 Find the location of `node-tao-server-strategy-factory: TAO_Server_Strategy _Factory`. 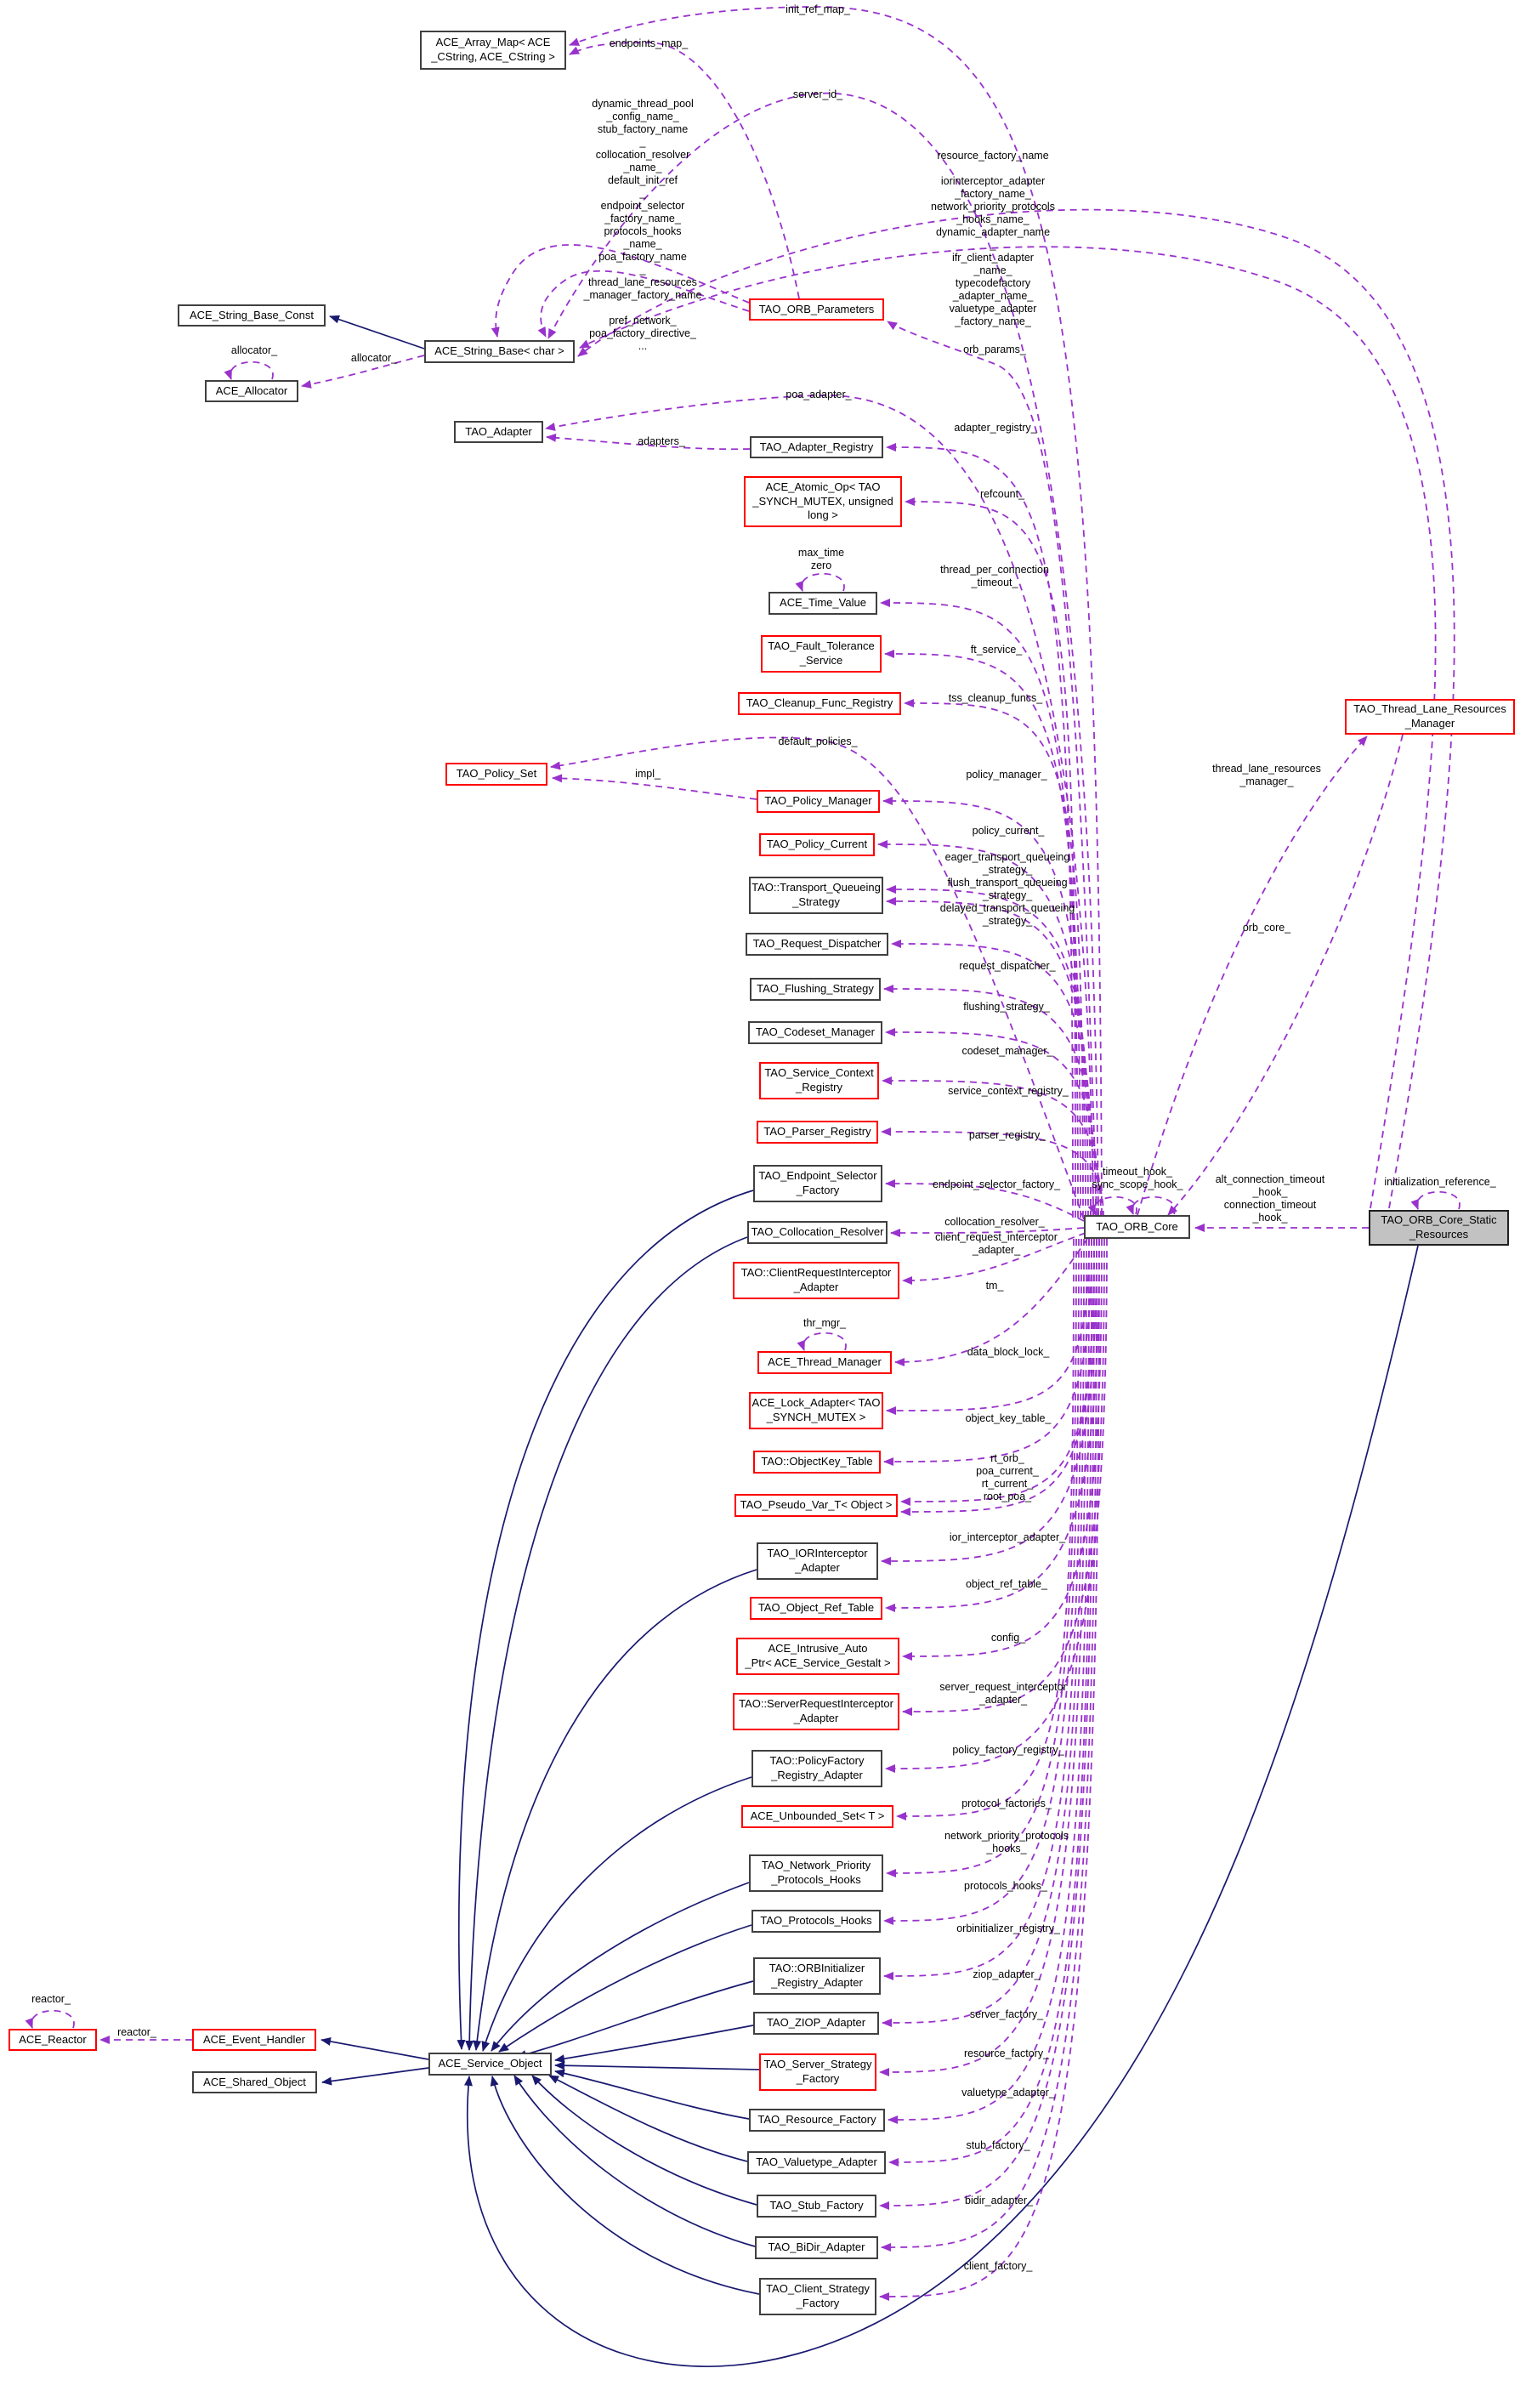

node-tao-server-strategy-factory: TAO_Server_Strategy _Factory is located at coordinates (817, 2072).